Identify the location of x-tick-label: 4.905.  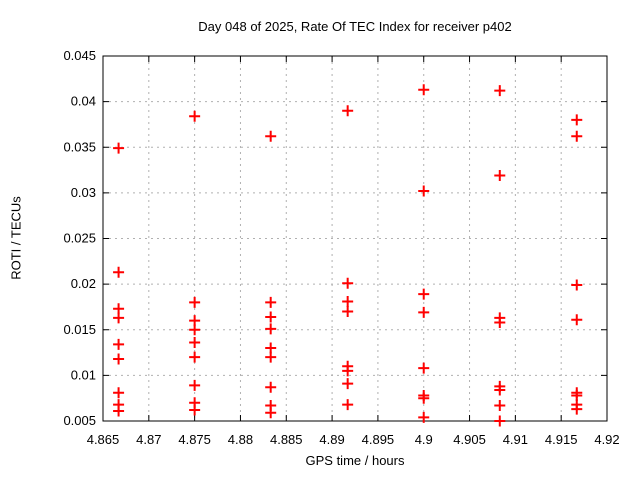
(469, 439).